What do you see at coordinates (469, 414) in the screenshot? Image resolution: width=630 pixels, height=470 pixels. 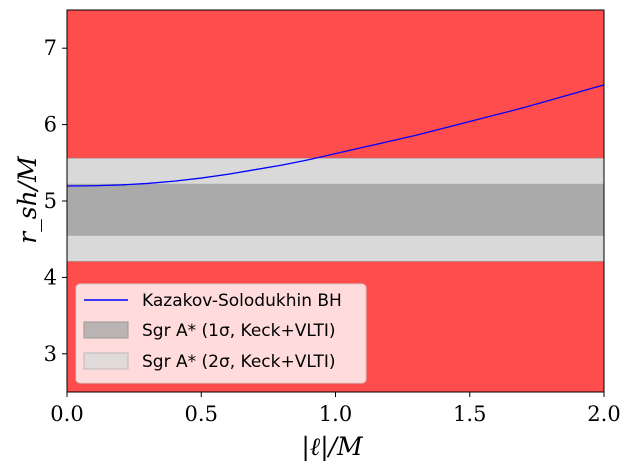 I see `x-tick-label-3: 1.5` at bounding box center [469, 414].